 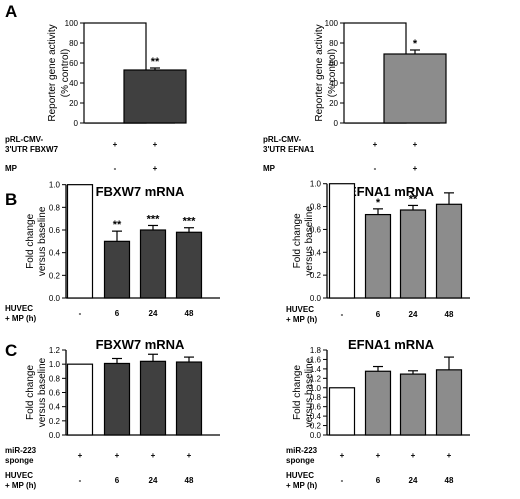 I want to click on c-left-condition-label-1-1: + MP (h), so click(x=21, y=485).